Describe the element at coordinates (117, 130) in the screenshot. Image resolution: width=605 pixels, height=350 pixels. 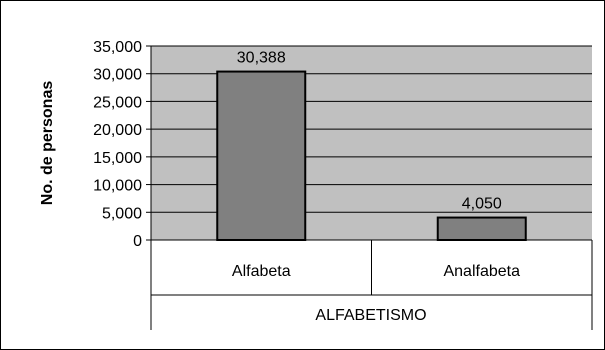
I see `y-tick-label: 20,000` at that location.